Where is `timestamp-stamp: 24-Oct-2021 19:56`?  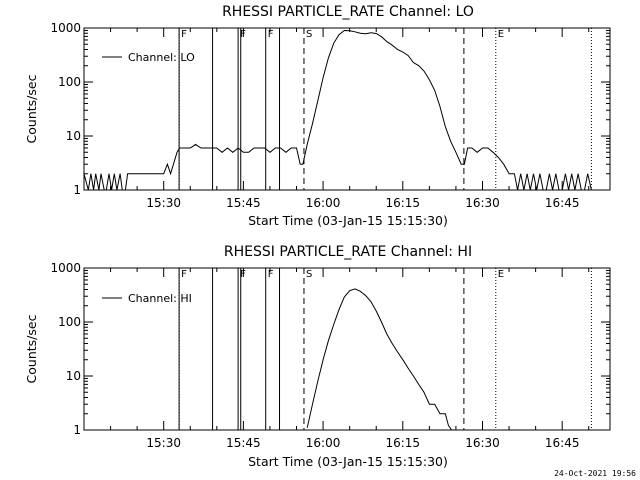
timestamp-stamp: 24-Oct-2021 19:56 is located at coordinates (595, 473).